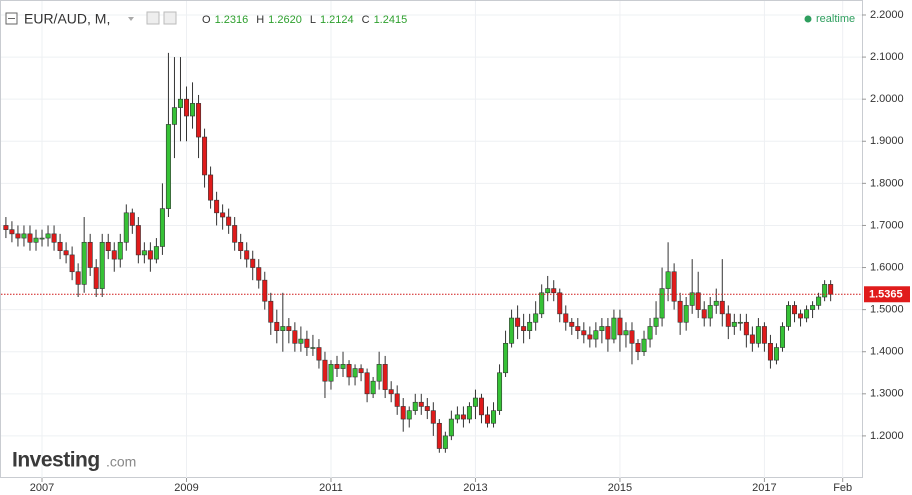 The width and height of the screenshot is (912, 495). What do you see at coordinates (170, 18) in the screenshot?
I see `close-icon` at bounding box center [170, 18].